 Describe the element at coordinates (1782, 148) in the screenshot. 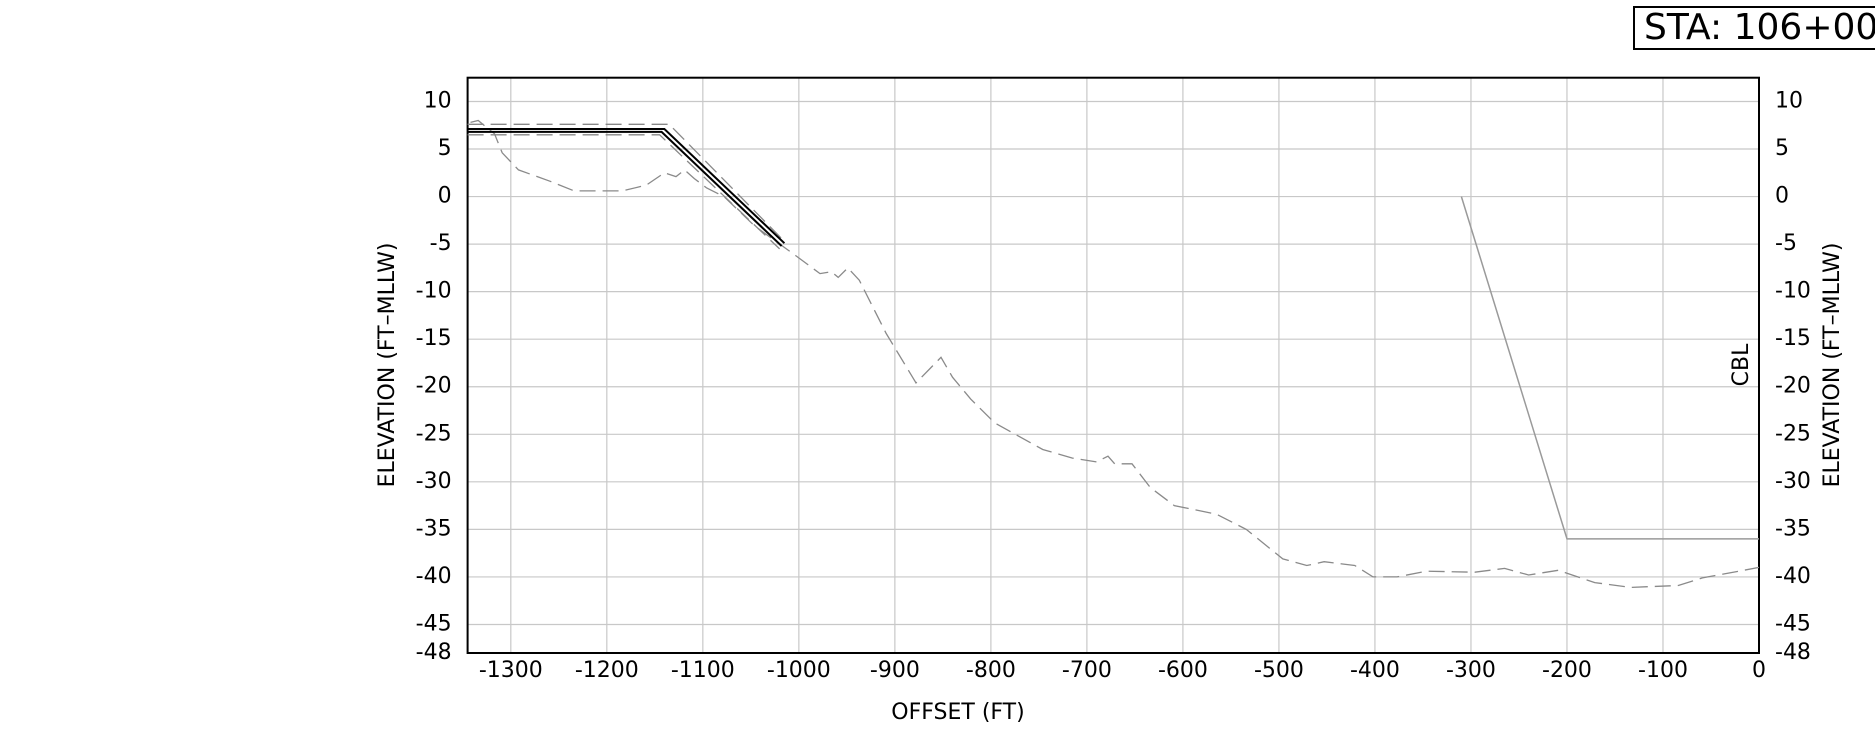

I see `y-tick-label-right: 5` at that location.